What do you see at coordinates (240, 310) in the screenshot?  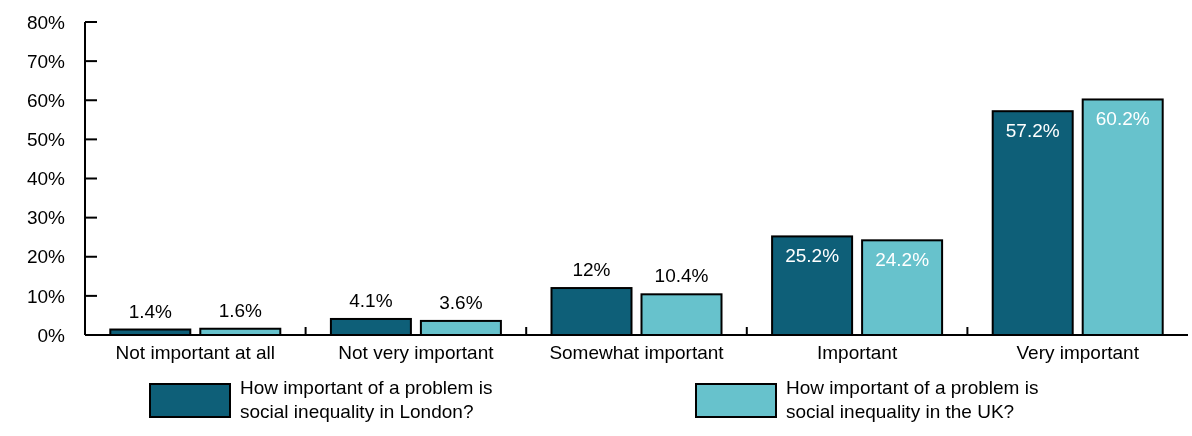 I see `data-label: 1.6%` at bounding box center [240, 310].